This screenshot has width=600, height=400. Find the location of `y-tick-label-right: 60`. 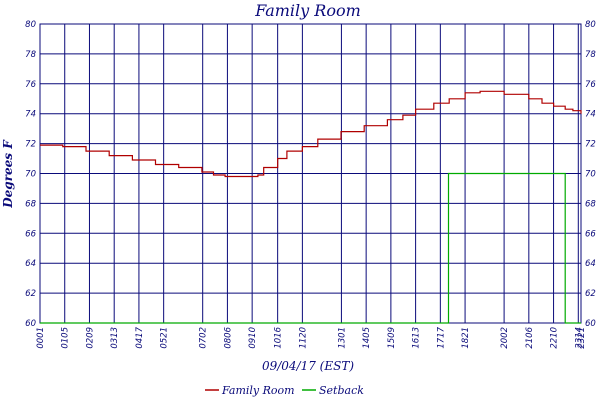

y-tick-label-right: 60 is located at coordinates (590, 324).